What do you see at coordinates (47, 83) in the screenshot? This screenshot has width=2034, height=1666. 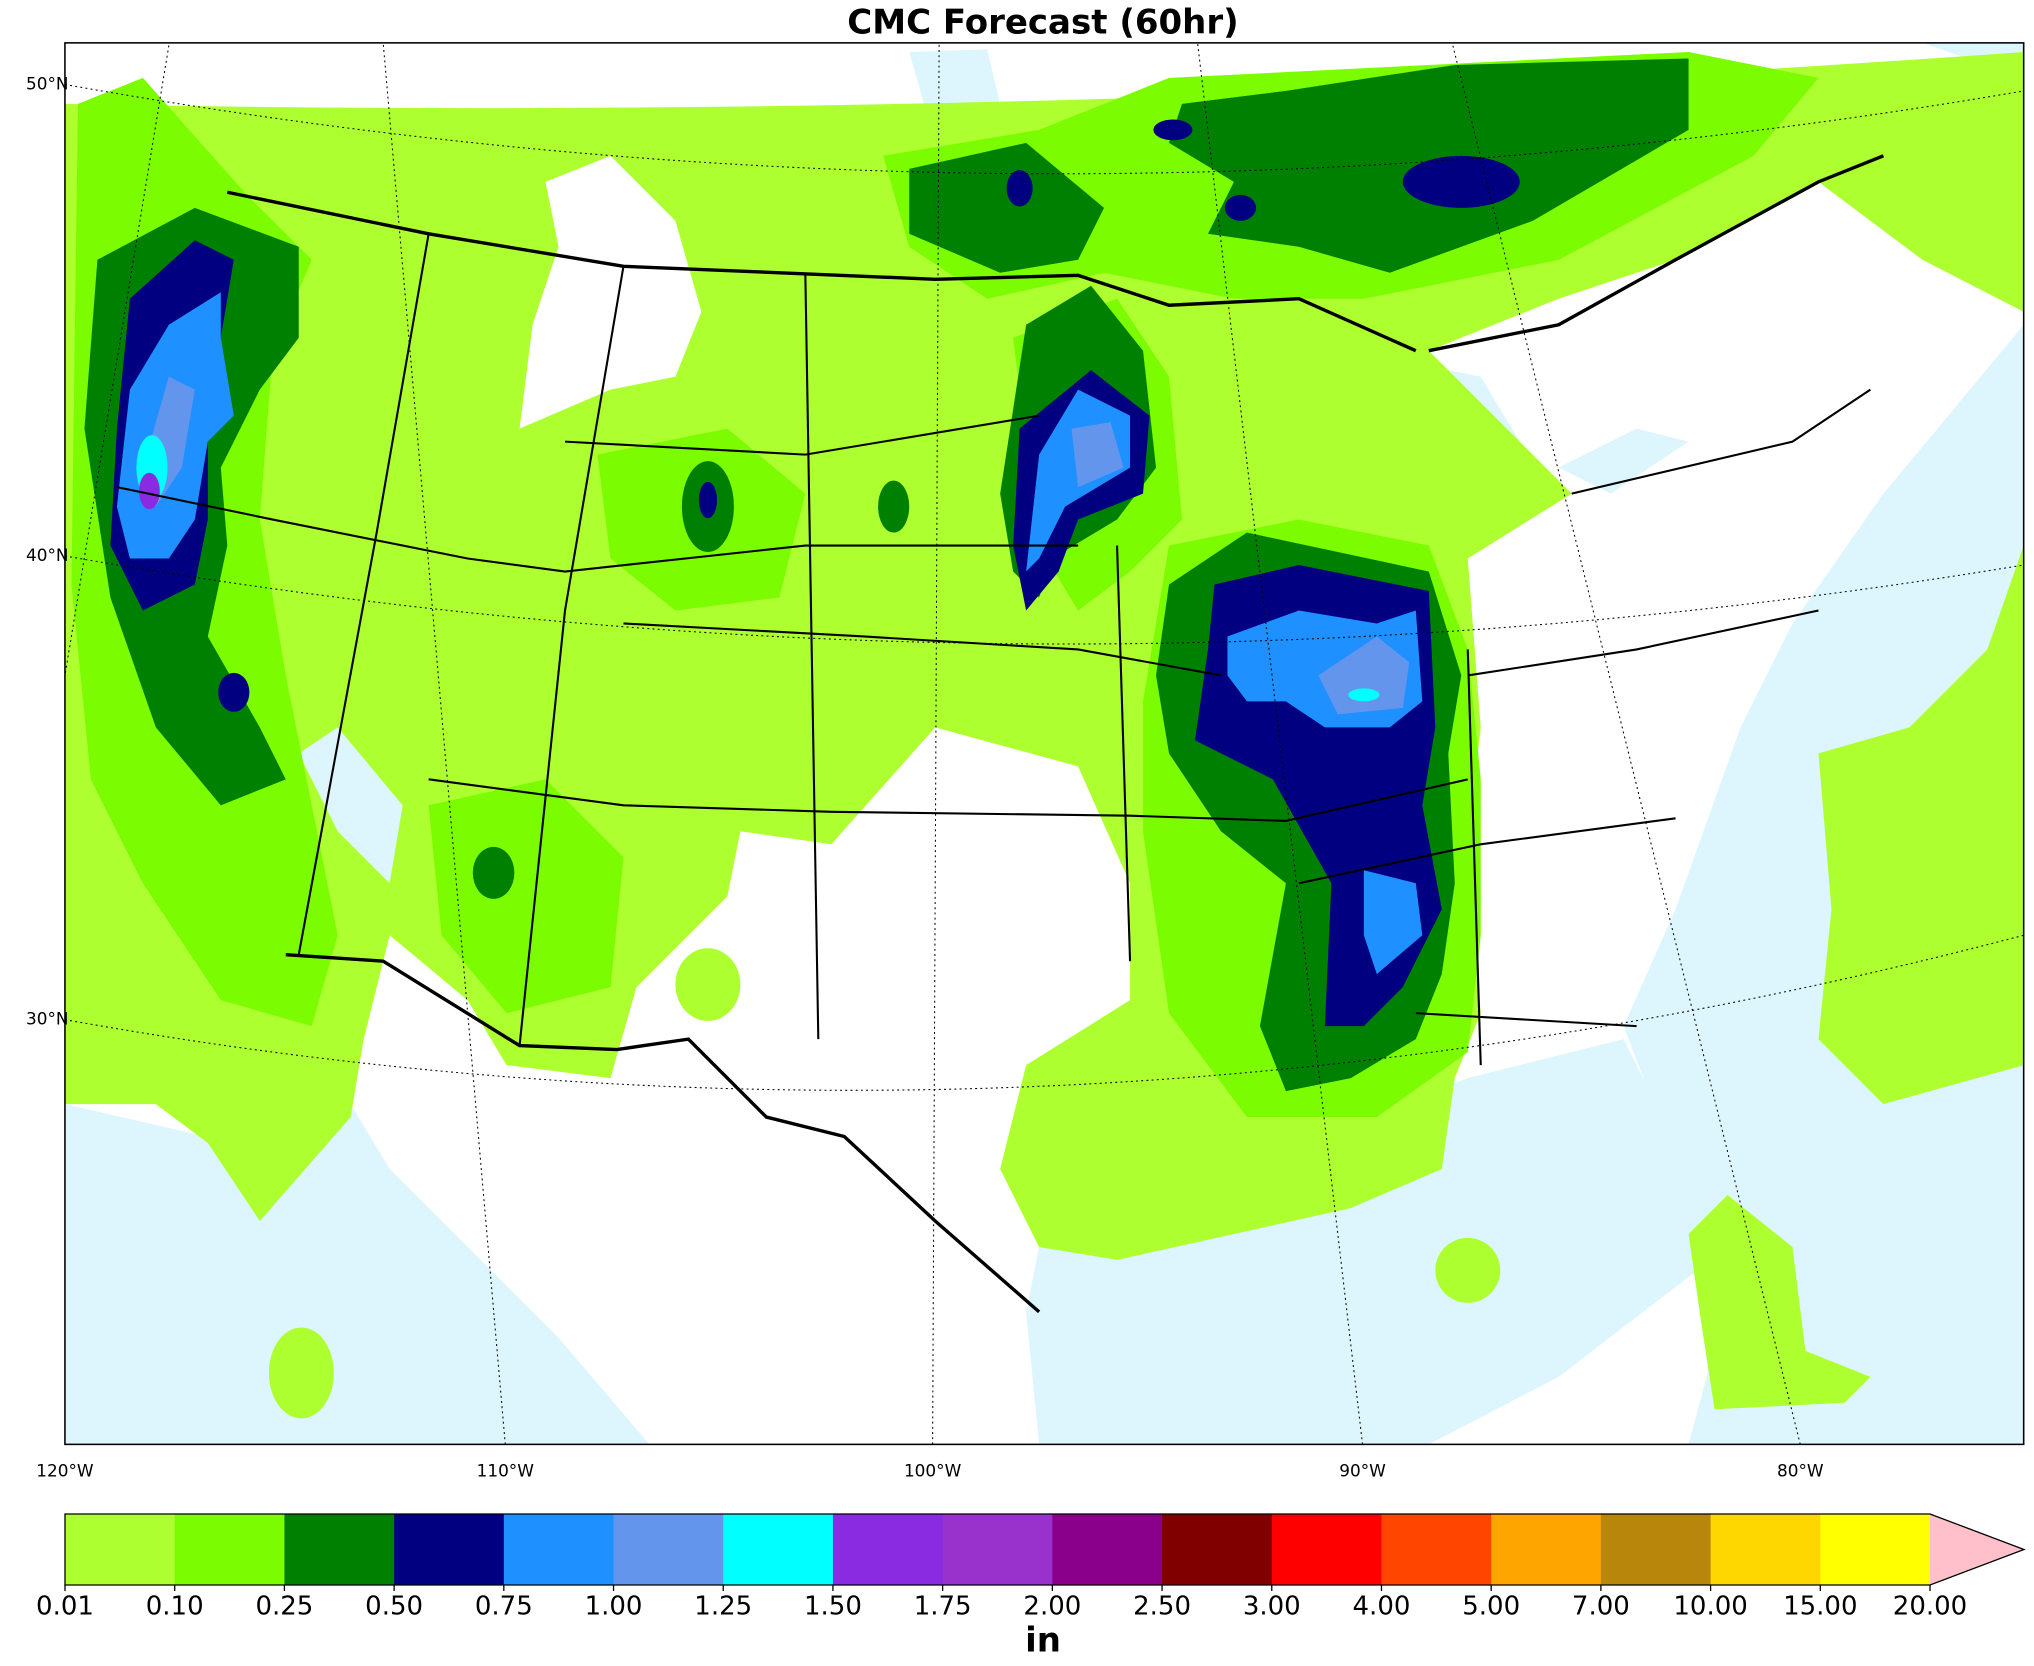 I see `lat-label: 50°N` at bounding box center [47, 83].